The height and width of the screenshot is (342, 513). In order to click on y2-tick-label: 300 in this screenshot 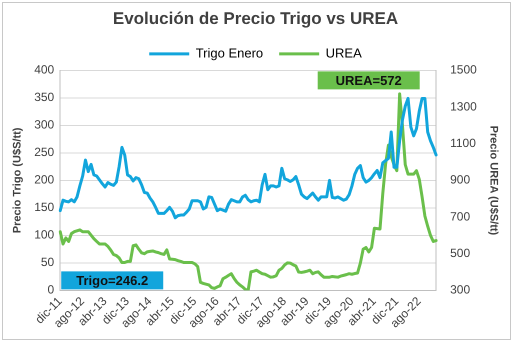, I will do `click(460, 289)`.